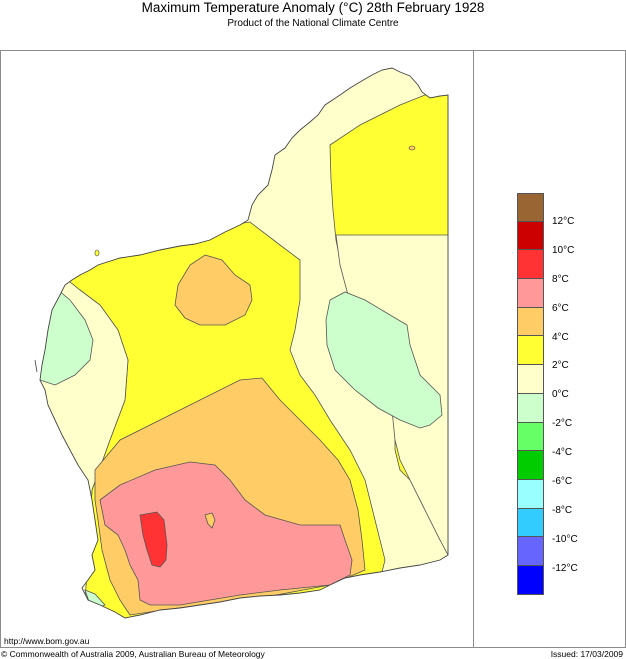  What do you see at coordinates (563, 250) in the screenshot?
I see `legend-label: 10°C` at bounding box center [563, 250].